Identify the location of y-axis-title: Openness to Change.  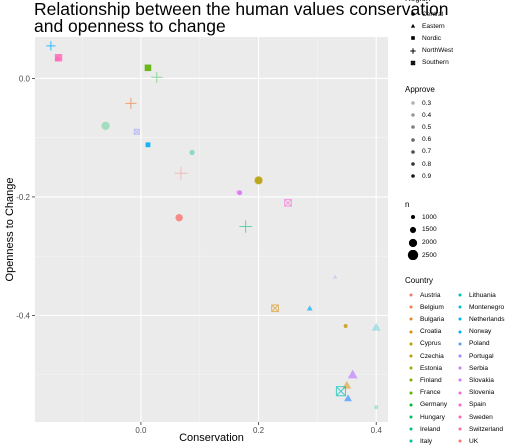
(10, 230).